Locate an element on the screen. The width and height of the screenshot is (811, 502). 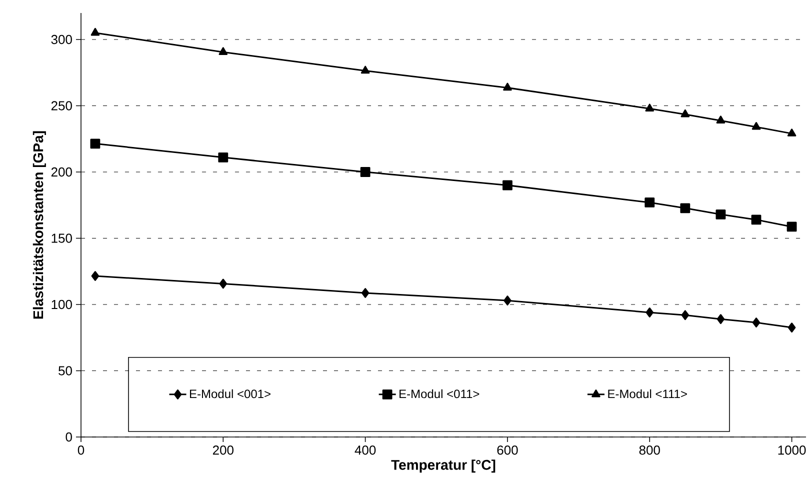
y-tick-label: 100 is located at coordinates (62, 305).